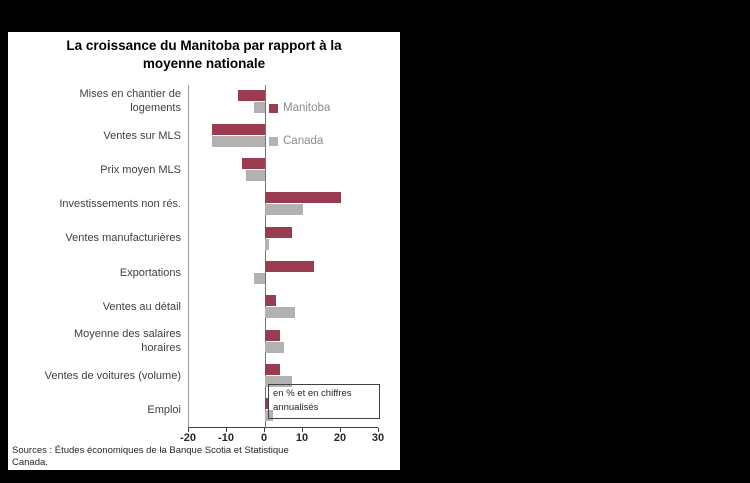 The width and height of the screenshot is (750, 483). Describe the element at coordinates (142, 135) in the screenshot. I see `category-label-1: Ventes sur MLS` at that location.